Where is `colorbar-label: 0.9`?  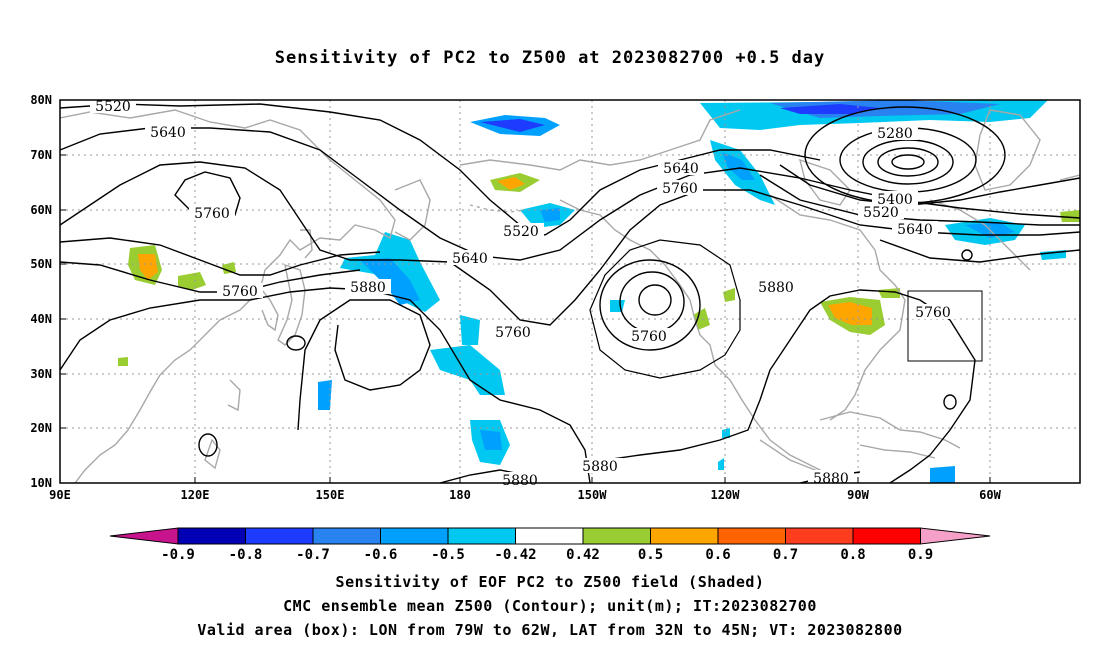 colorbar-label: 0.9 is located at coordinates (920, 555).